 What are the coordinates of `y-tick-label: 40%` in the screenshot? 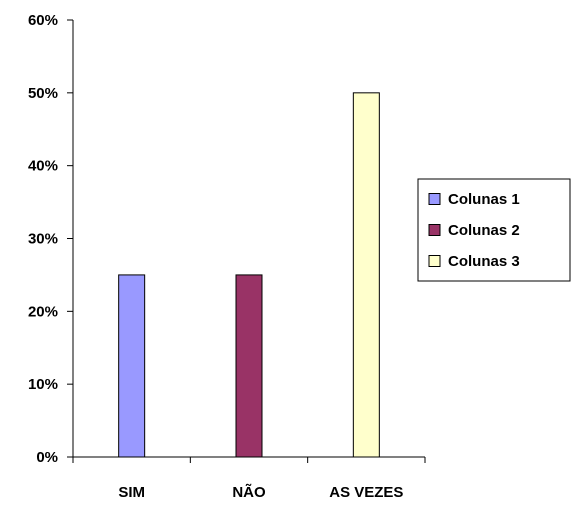 It's located at (43, 166).